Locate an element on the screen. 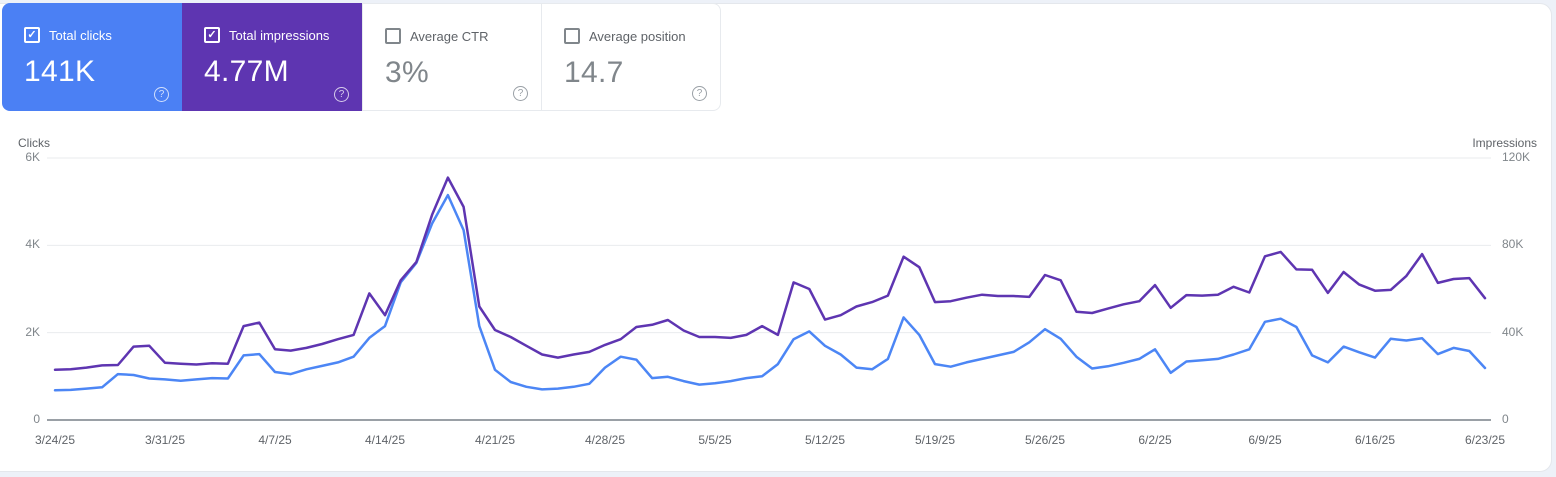 Image resolution: width=1556 pixels, height=477 pixels. left-axis-title: Clicks is located at coordinates (34, 143).